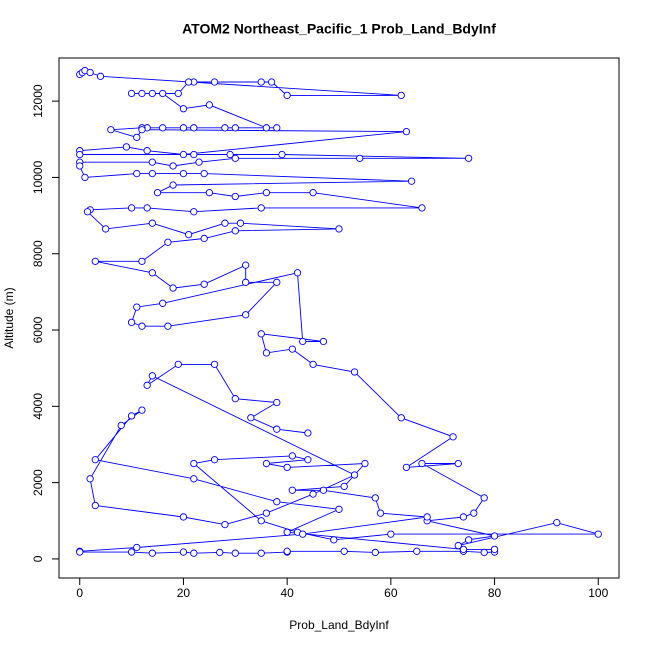 The height and width of the screenshot is (650, 650). Describe the element at coordinates (38, 253) in the screenshot. I see `y-tick-label: 8000` at that location.